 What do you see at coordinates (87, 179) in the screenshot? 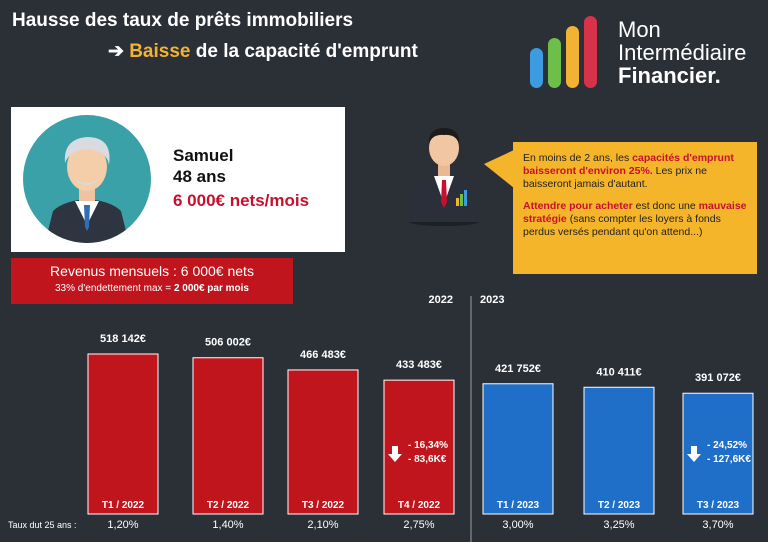
I see `avatar-icon` at bounding box center [87, 179].